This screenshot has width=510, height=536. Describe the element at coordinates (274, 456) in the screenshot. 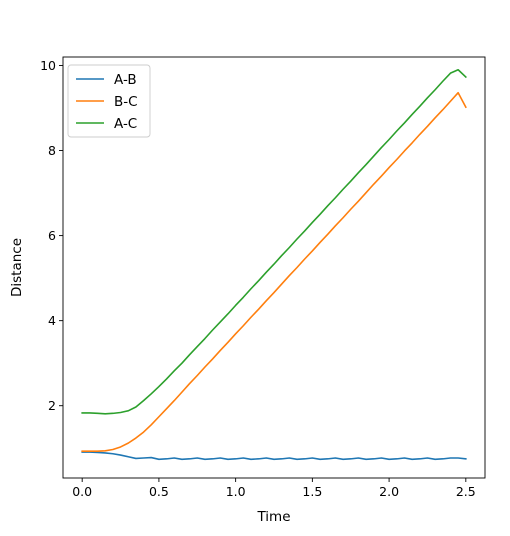

I see `series-line-a-b` at that location.